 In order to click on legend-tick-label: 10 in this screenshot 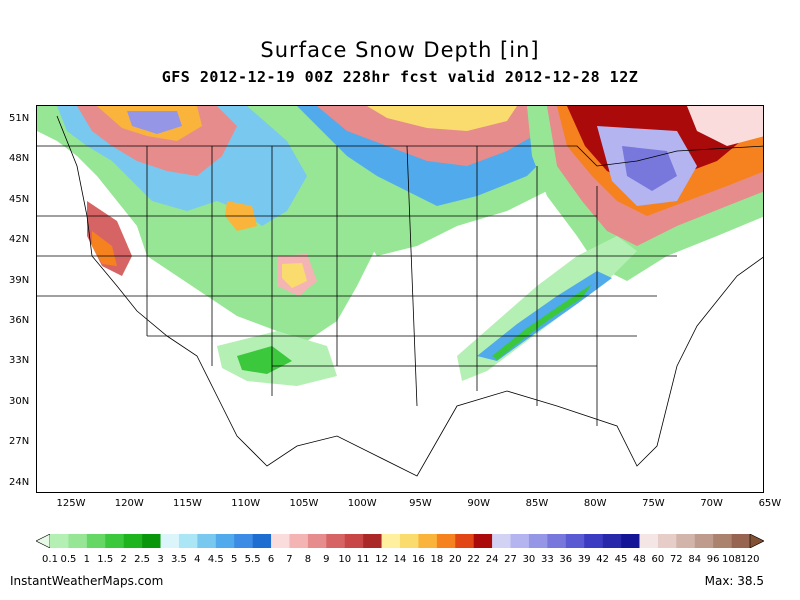, I will do `click(345, 559)`.